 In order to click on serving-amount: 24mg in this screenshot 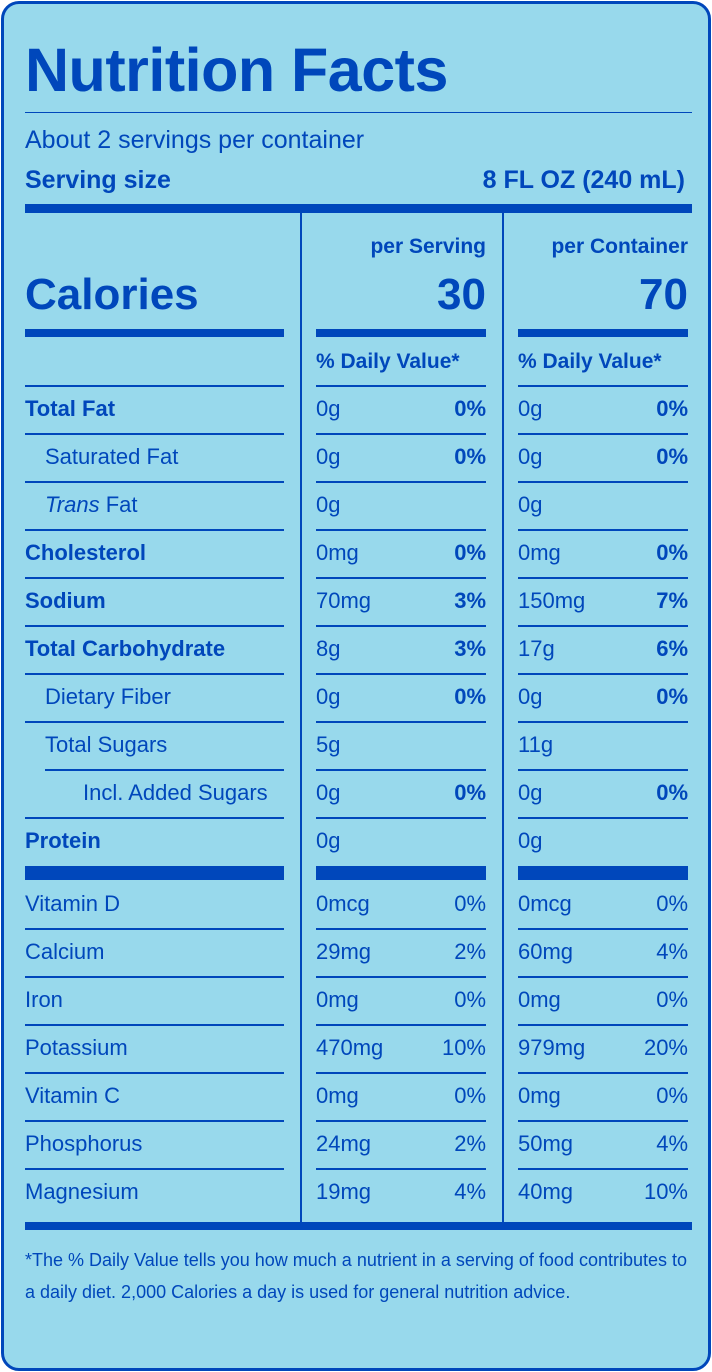, I will do `click(344, 1143)`.